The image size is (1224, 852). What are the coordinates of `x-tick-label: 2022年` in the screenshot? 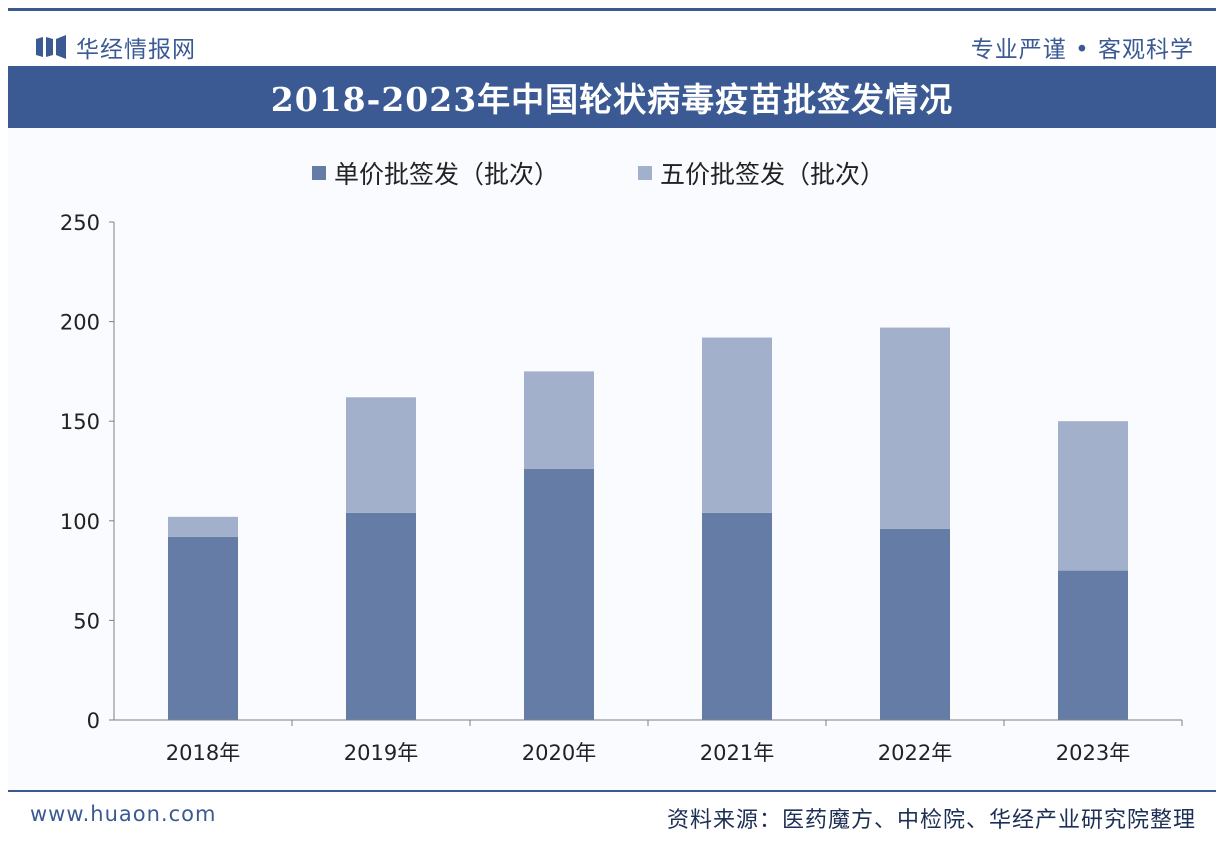 It's located at (915, 753).